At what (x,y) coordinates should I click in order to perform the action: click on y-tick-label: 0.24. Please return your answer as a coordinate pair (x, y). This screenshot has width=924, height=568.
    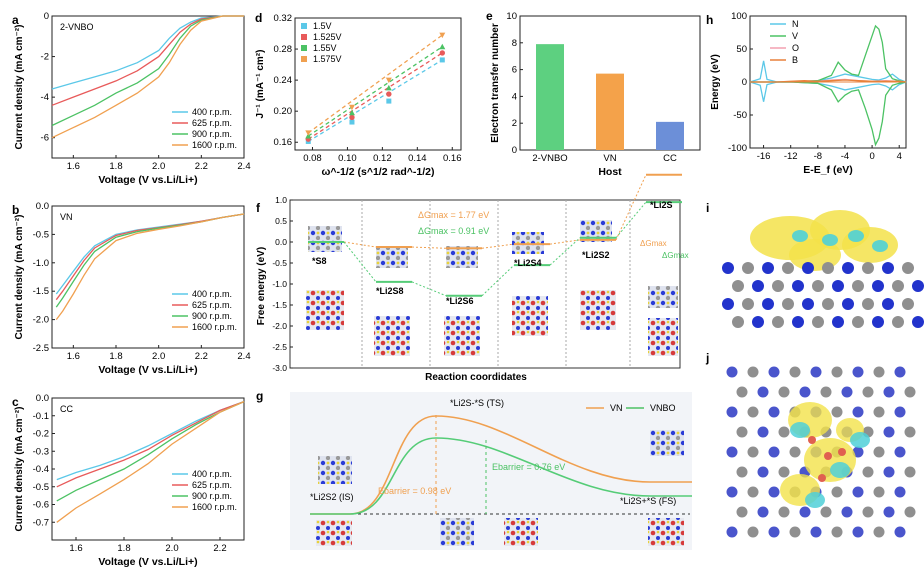
    Looking at the image, I should click on (283, 80).